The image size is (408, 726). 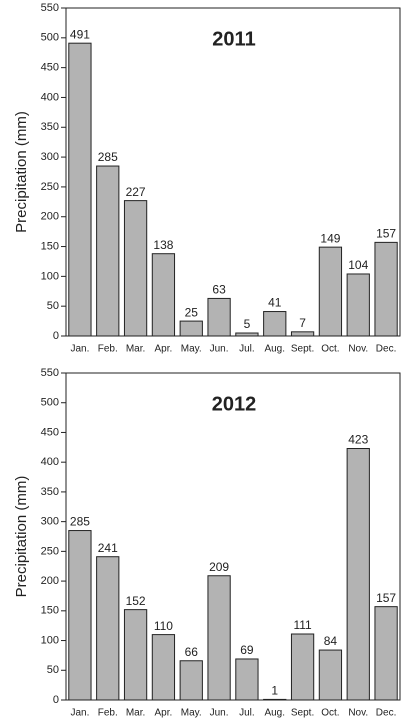 I want to click on value-label: 227, so click(x=136, y=192).